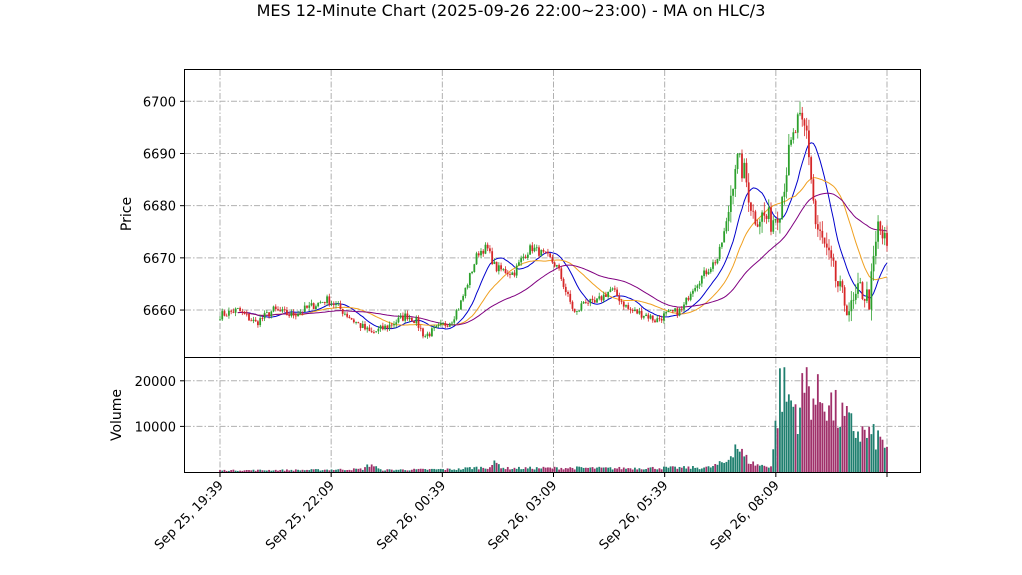  Describe the element at coordinates (562, 259) in the screenshot. I see `ma-slow-line` at that location.